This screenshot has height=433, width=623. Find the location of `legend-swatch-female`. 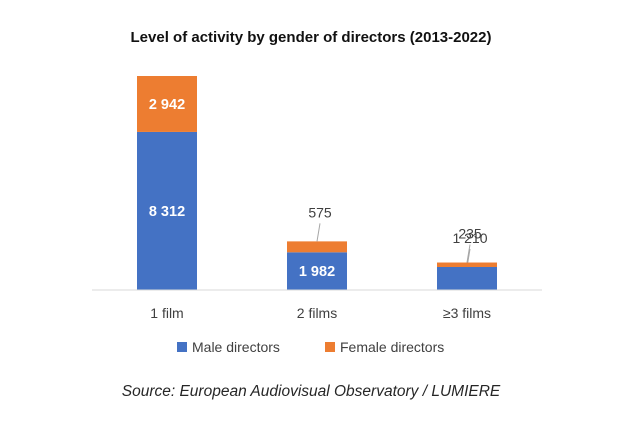

legend-swatch-female is located at coordinates (330, 347).